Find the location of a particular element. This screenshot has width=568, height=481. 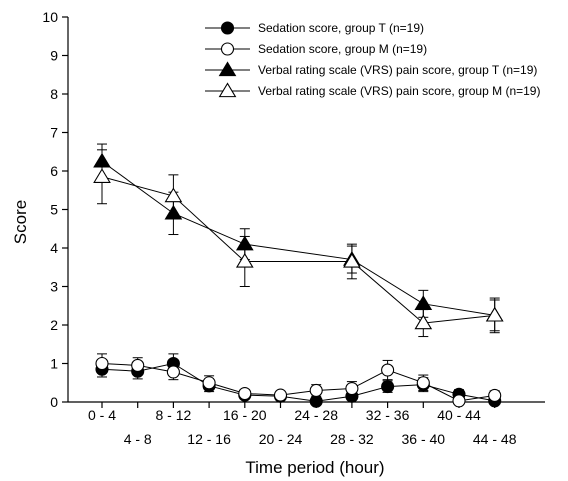

y-tick-label: 2 is located at coordinates (54, 325).